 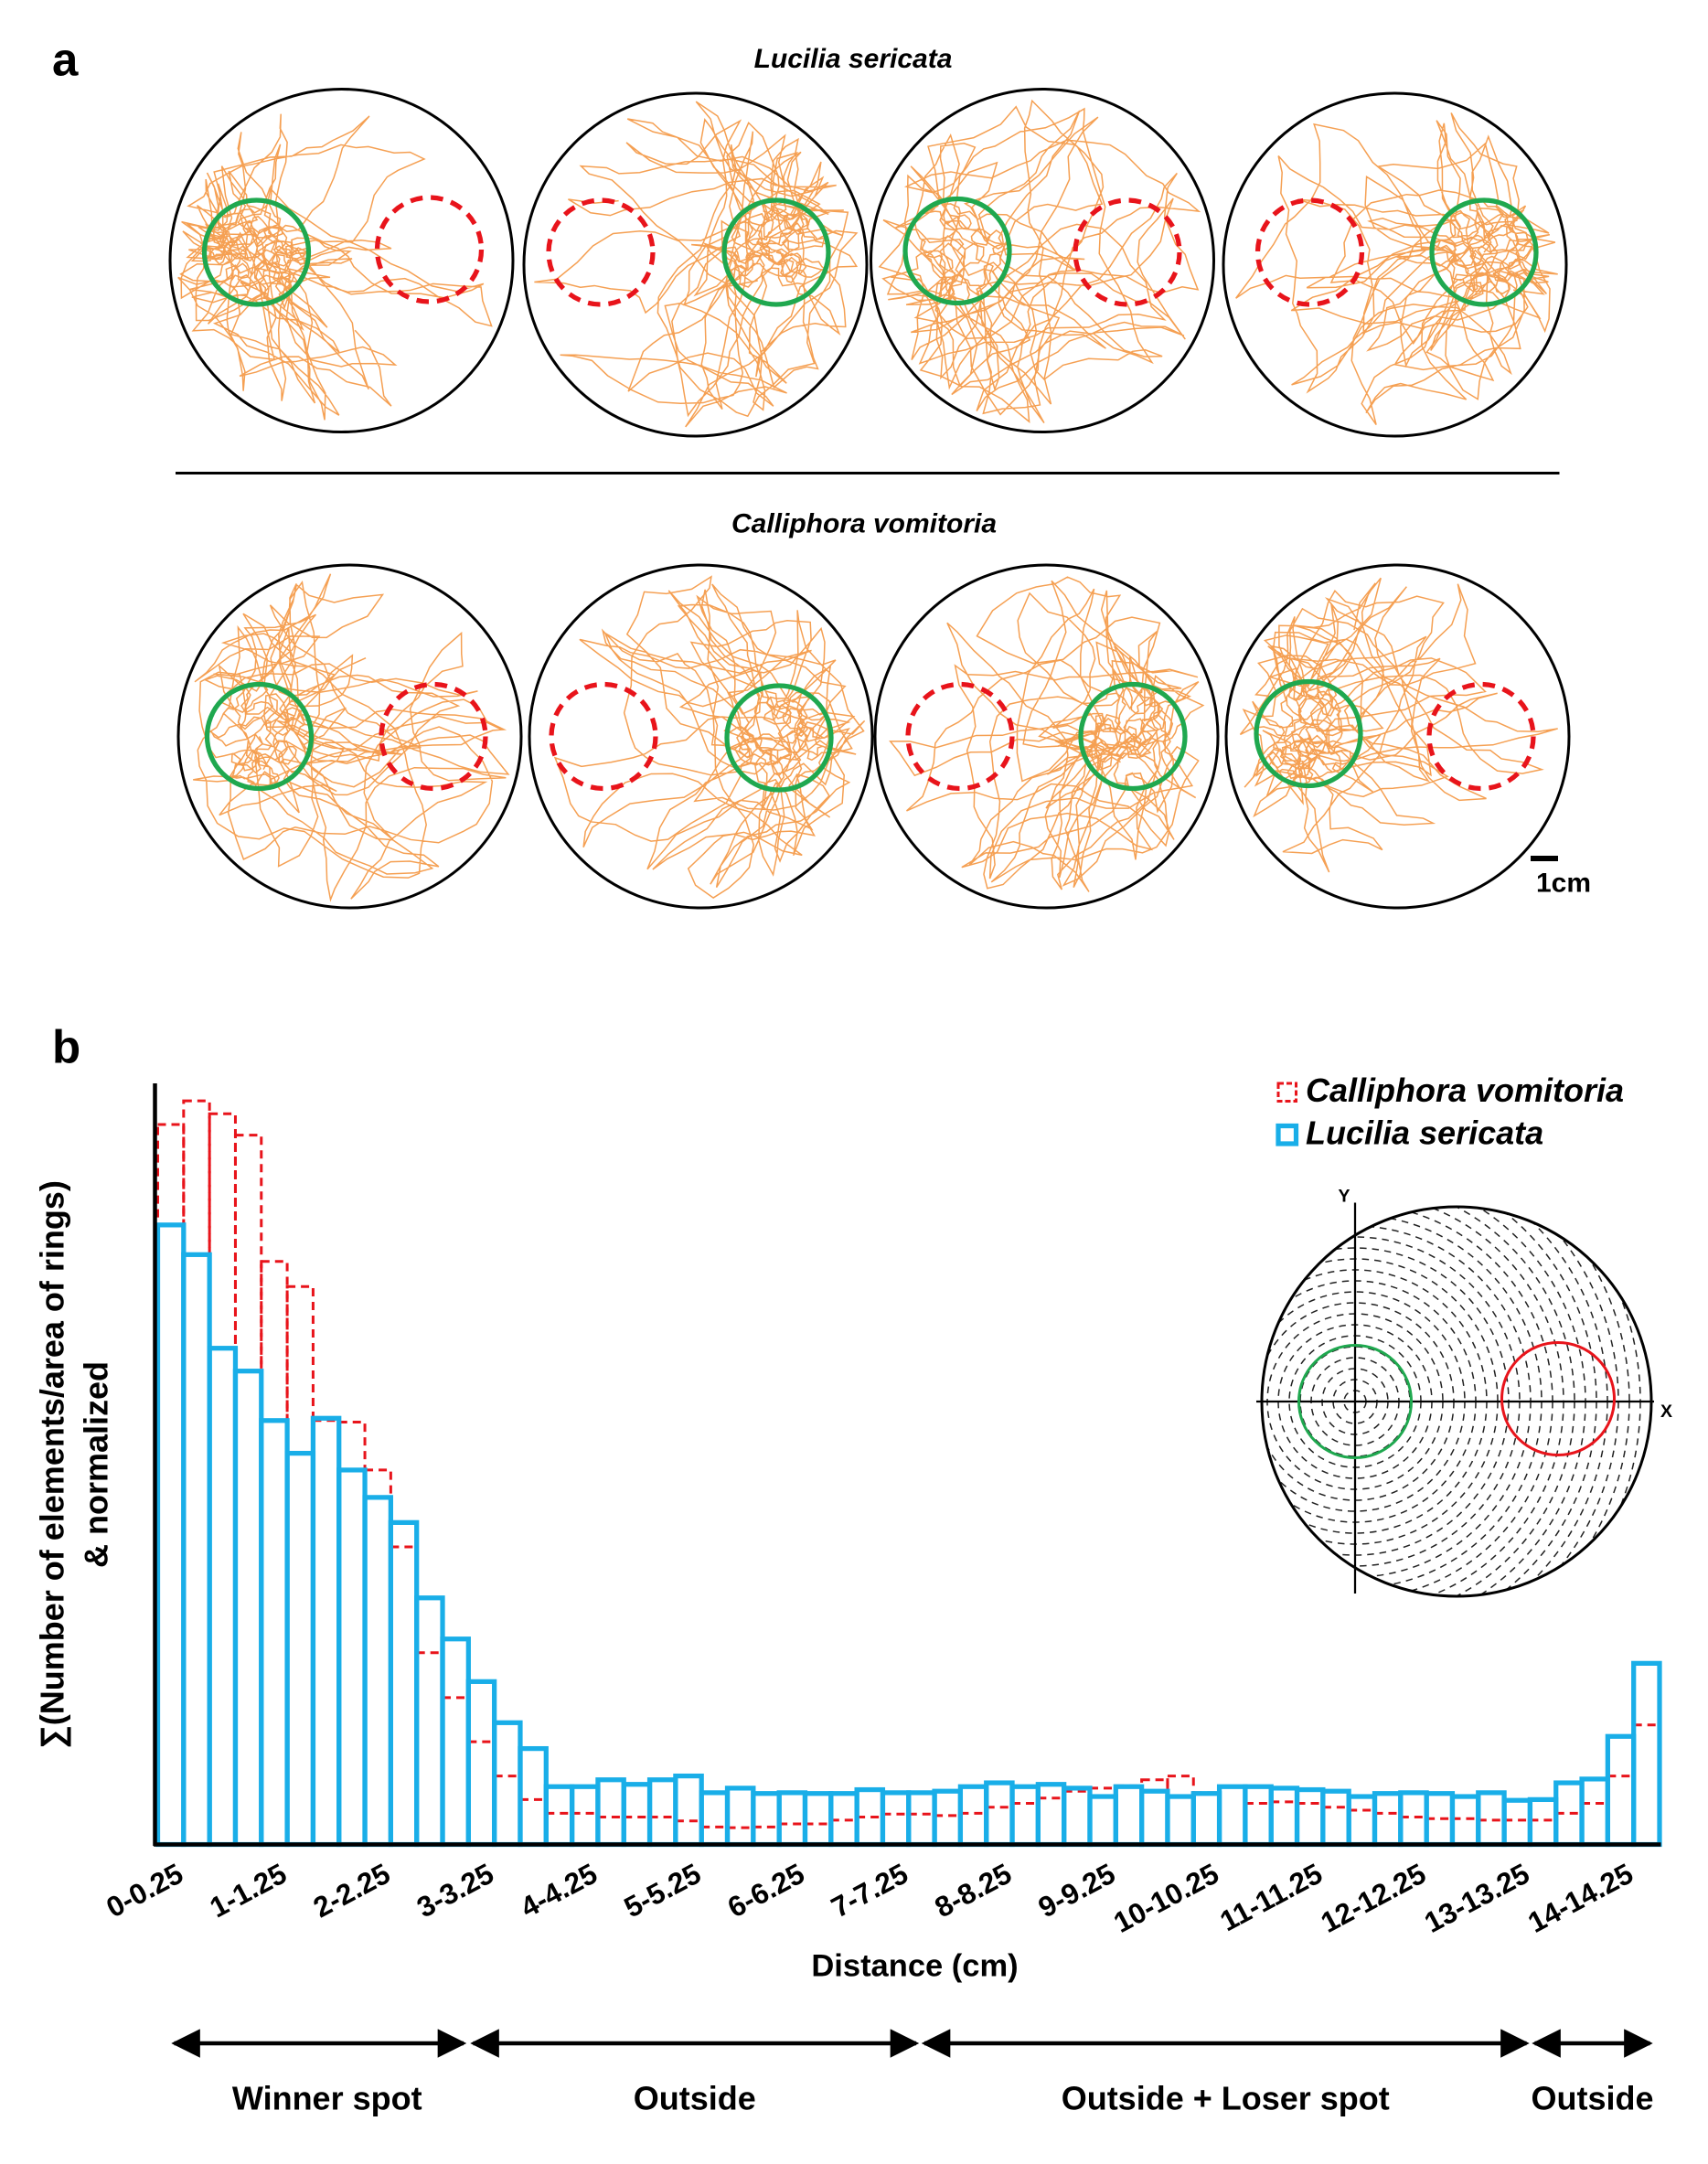 What do you see at coordinates (1226, 2098) in the screenshot?
I see `region-label: Outside + Loser spot` at bounding box center [1226, 2098].